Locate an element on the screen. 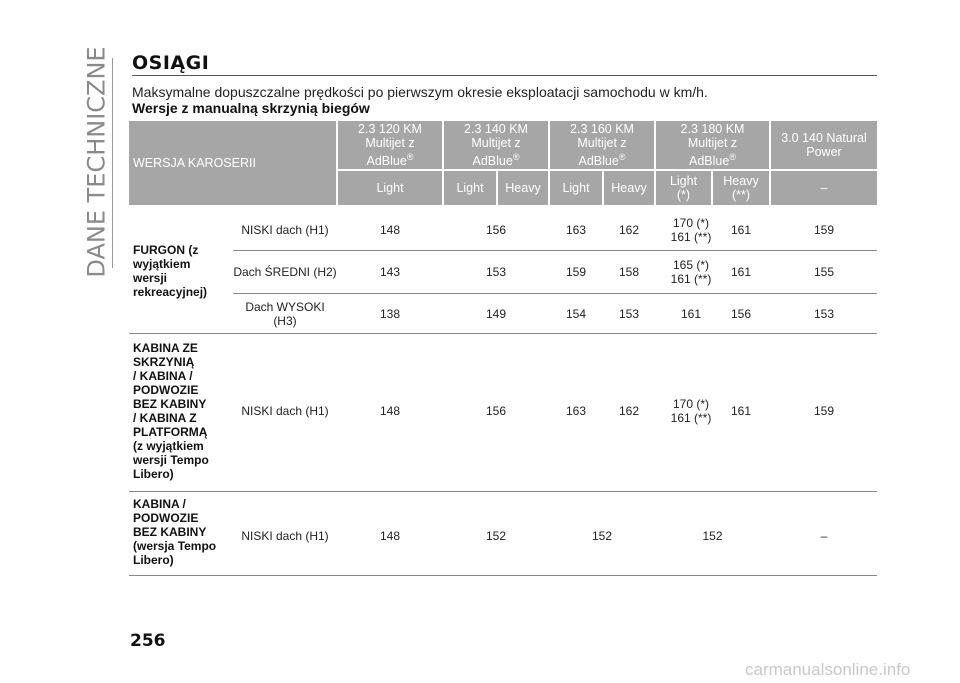 This screenshot has height=683, width=960. value-cell: 155 is located at coordinates (824, 272).